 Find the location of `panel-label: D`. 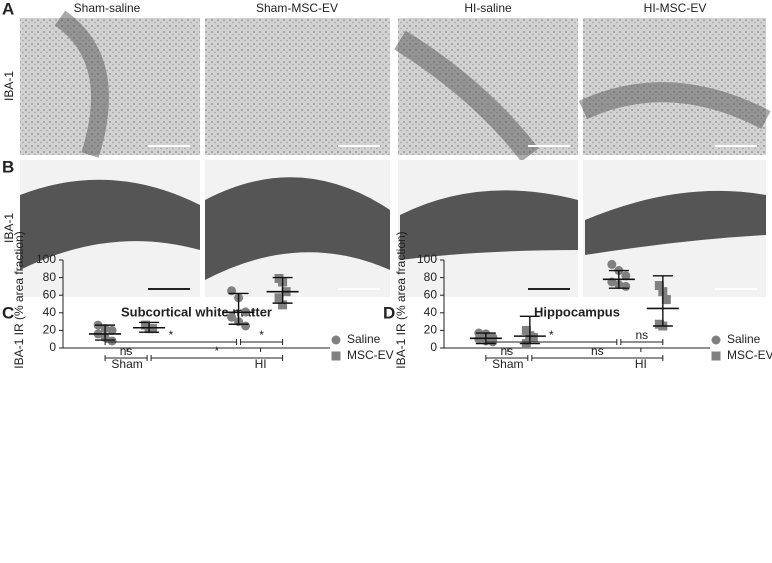

panel-label: D is located at coordinates (389, 312).